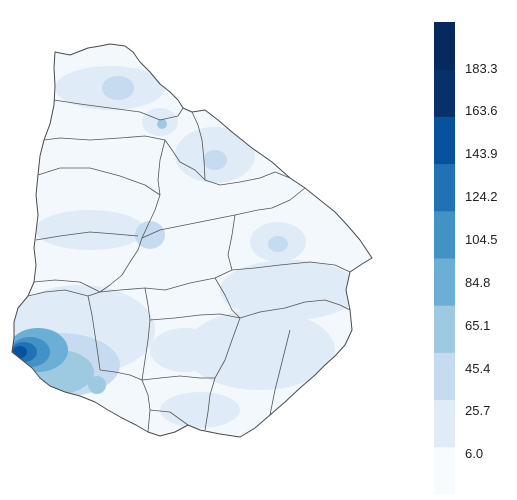 The image size is (517, 500). I want to click on legend-tick-label: 143.9, so click(481, 153).